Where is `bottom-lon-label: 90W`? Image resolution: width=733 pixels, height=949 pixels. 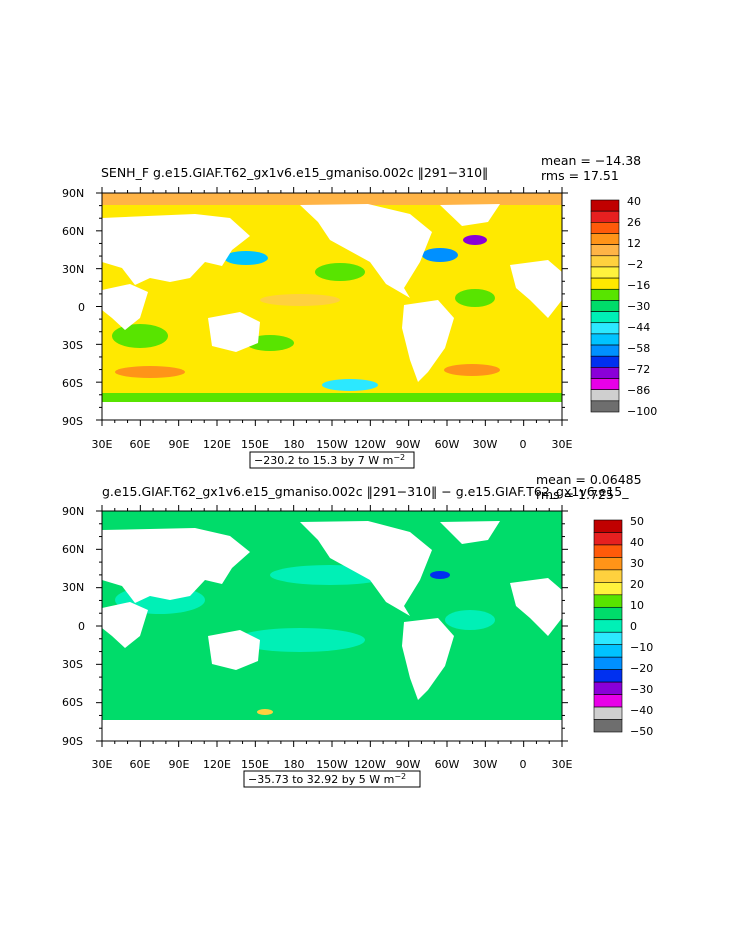
bottom-lon-label: 90W is located at coordinates (408, 764).